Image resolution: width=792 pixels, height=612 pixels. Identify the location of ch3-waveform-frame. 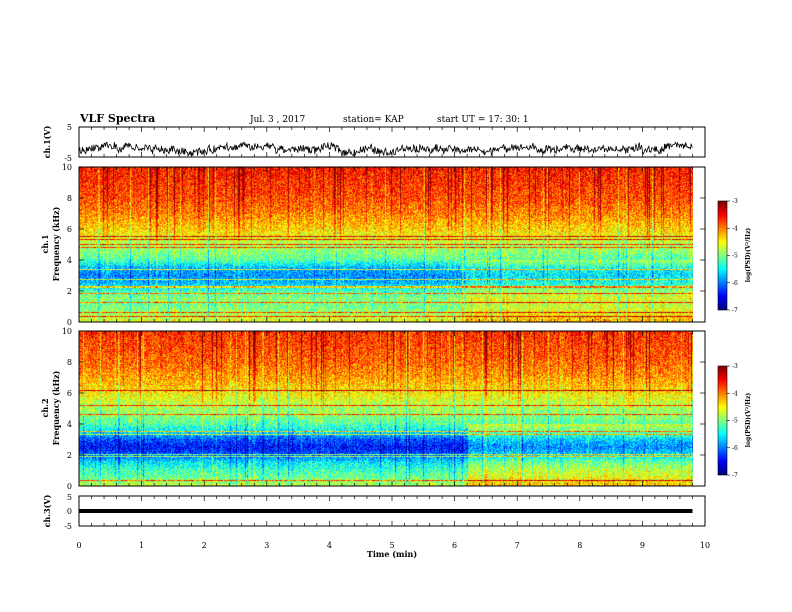
(392, 511).